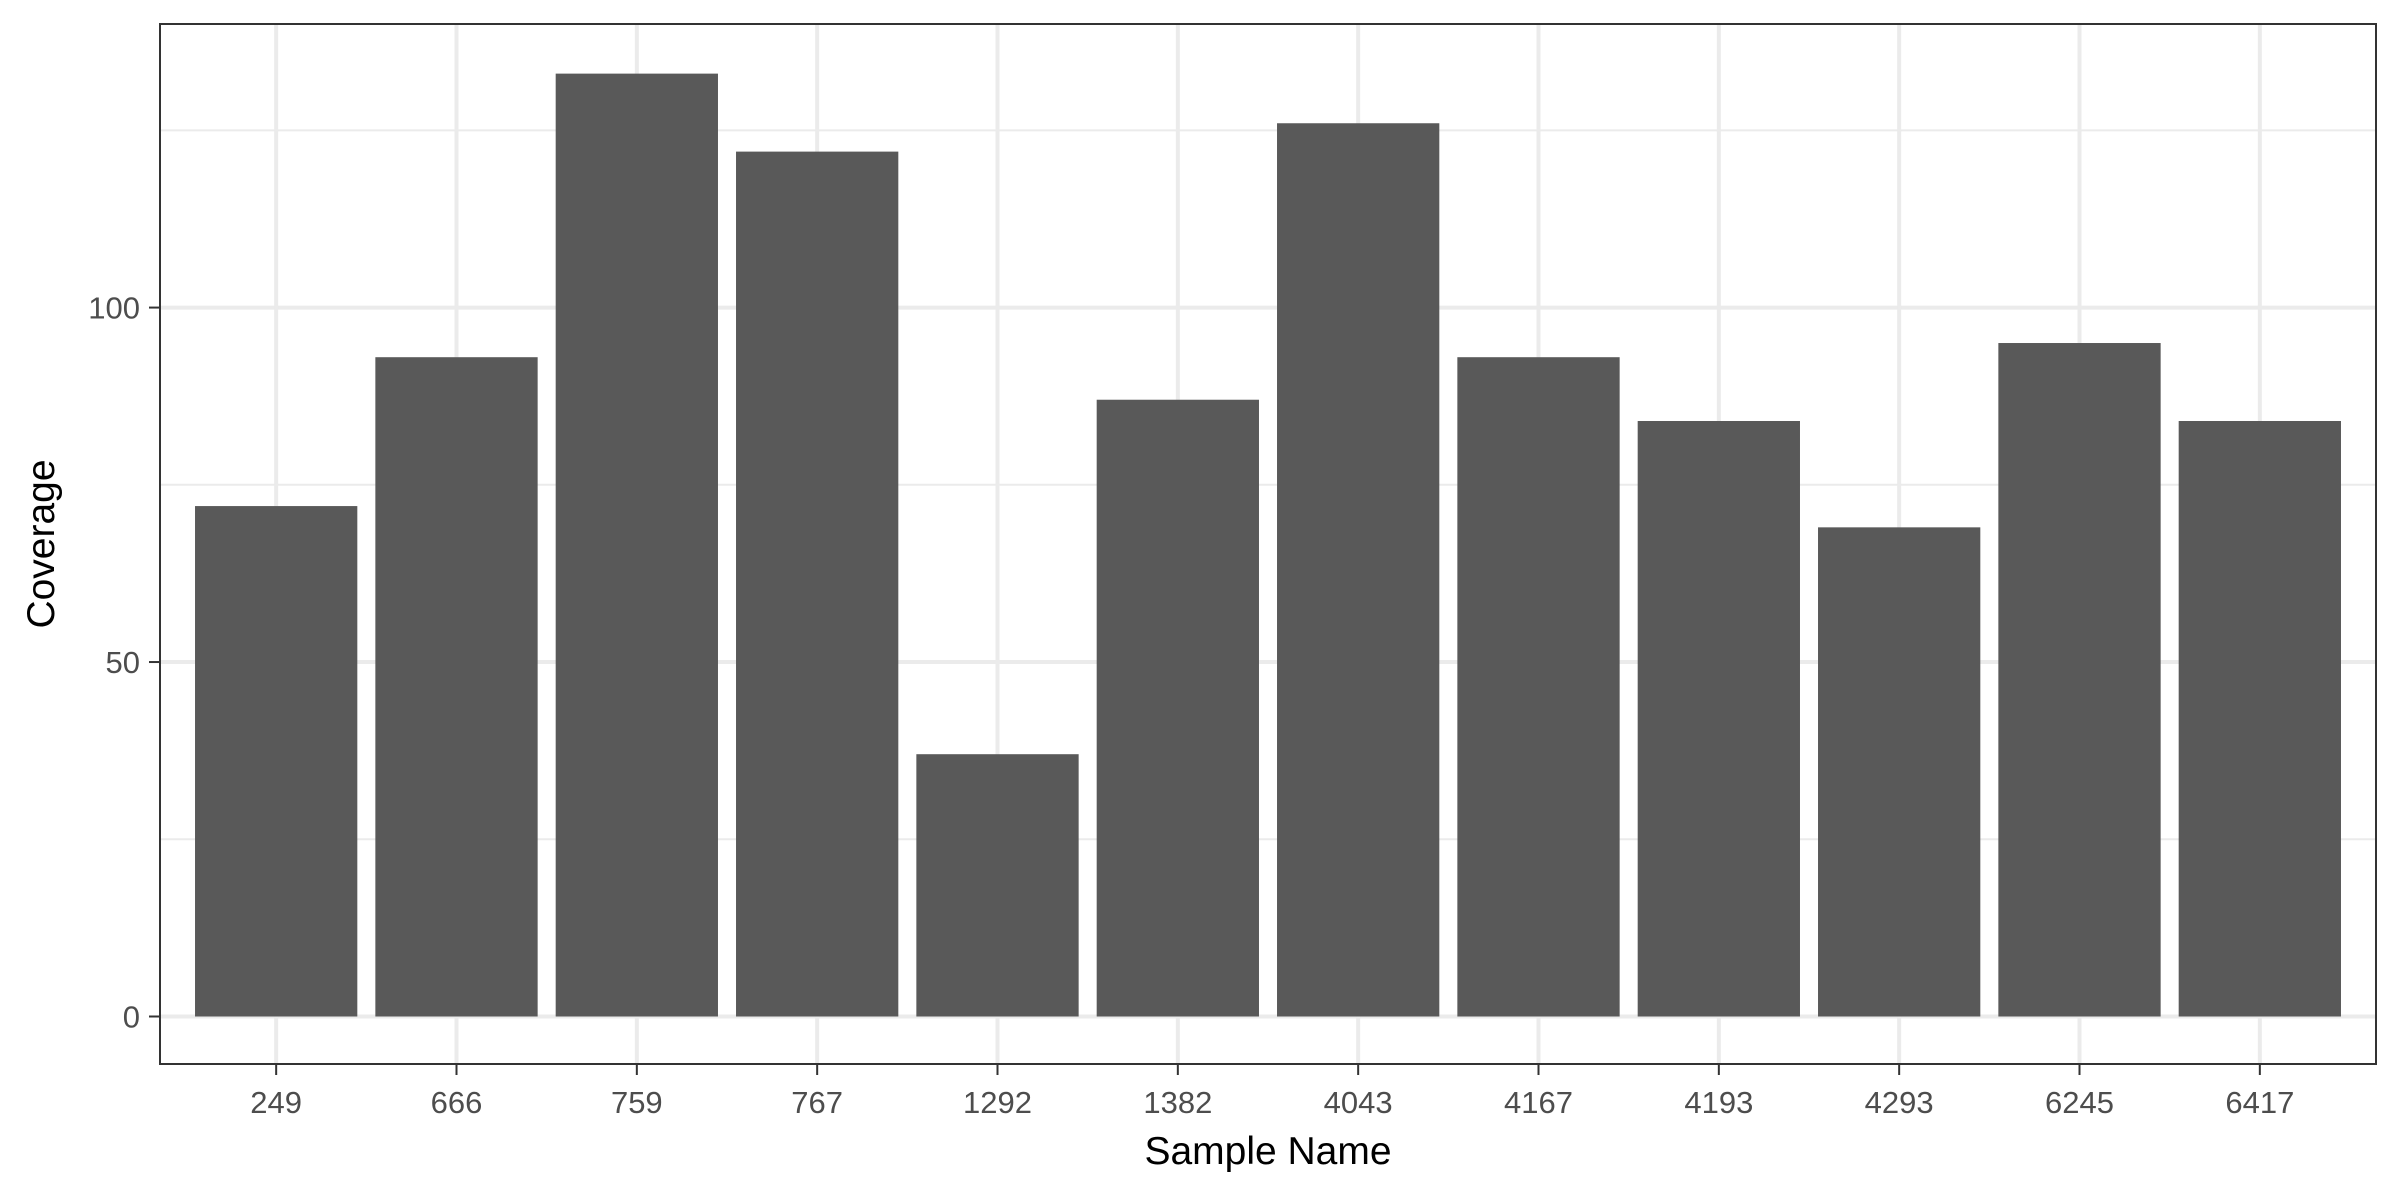  Describe the element at coordinates (114, 308) in the screenshot. I see `y-tick-label: 100` at that location.